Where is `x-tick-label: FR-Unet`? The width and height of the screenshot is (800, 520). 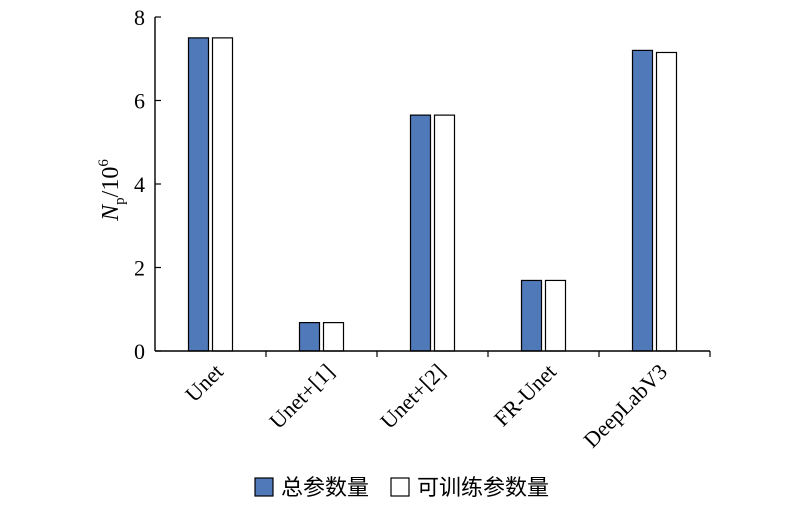 x-tick-label: FR-Unet is located at coordinates (525, 395).